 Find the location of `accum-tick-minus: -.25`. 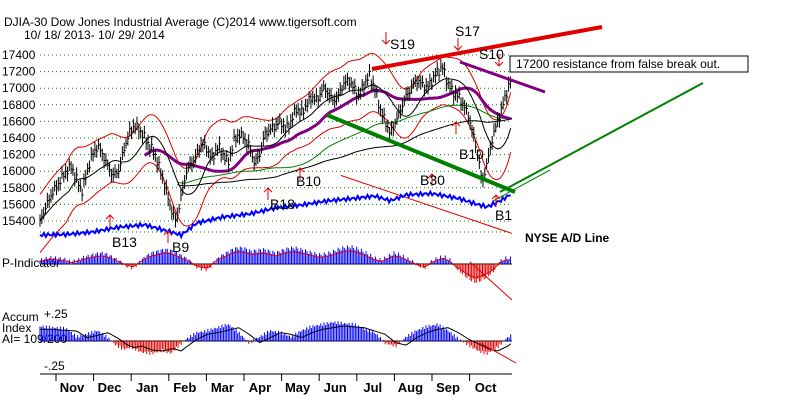

accum-tick-minus: -.25 is located at coordinates (54, 366).